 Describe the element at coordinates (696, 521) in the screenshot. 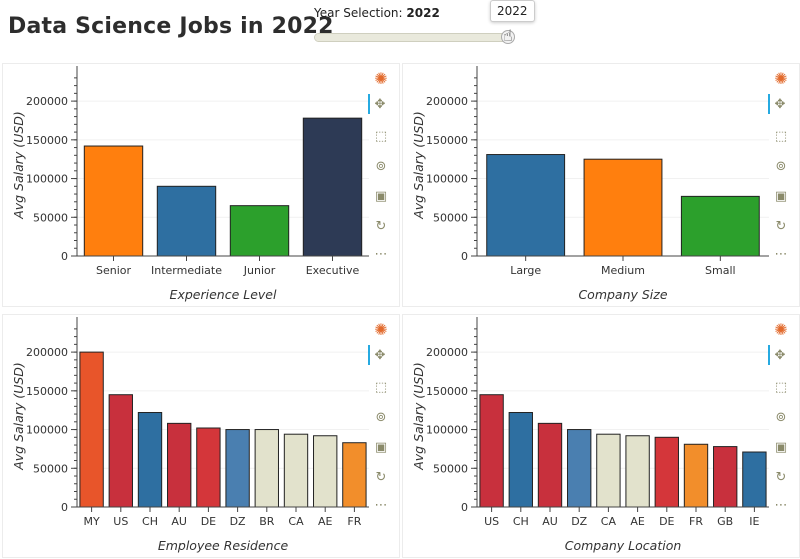

I see `x-tick-label: FR` at that location.